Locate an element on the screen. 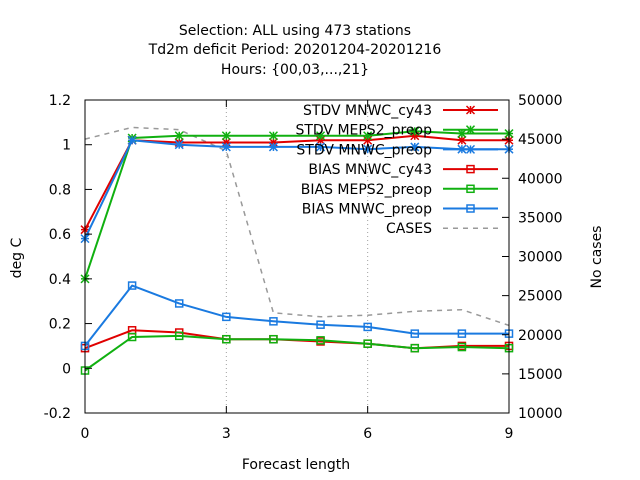 The image size is (640, 480). legend-entry: BIAS MNWC_preop is located at coordinates (400, 210).